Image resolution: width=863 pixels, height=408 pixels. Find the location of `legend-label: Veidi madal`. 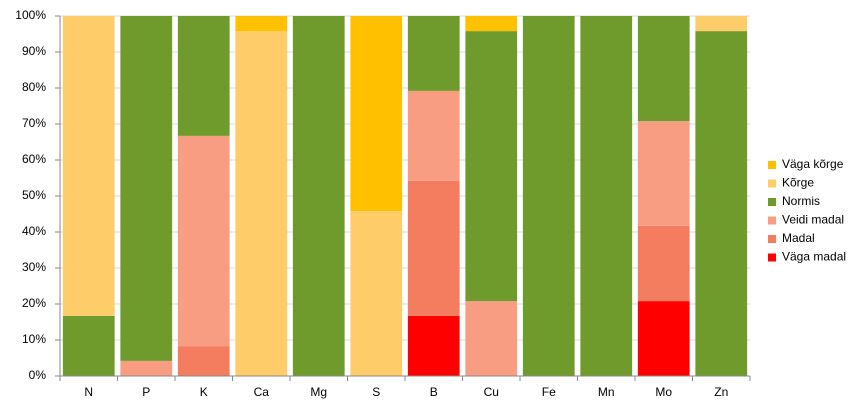

legend-label: Veidi madal is located at coordinates (813, 220).